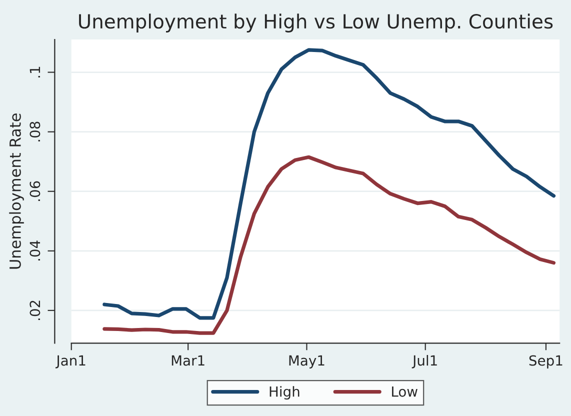 The height and width of the screenshot is (416, 571). I want to click on y-tick-label: .02, so click(35, 310).